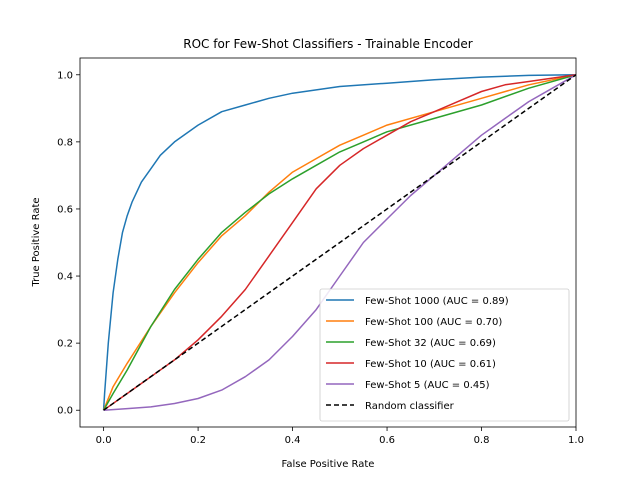  I want to click on x-tick-label: 0.8, so click(482, 440).